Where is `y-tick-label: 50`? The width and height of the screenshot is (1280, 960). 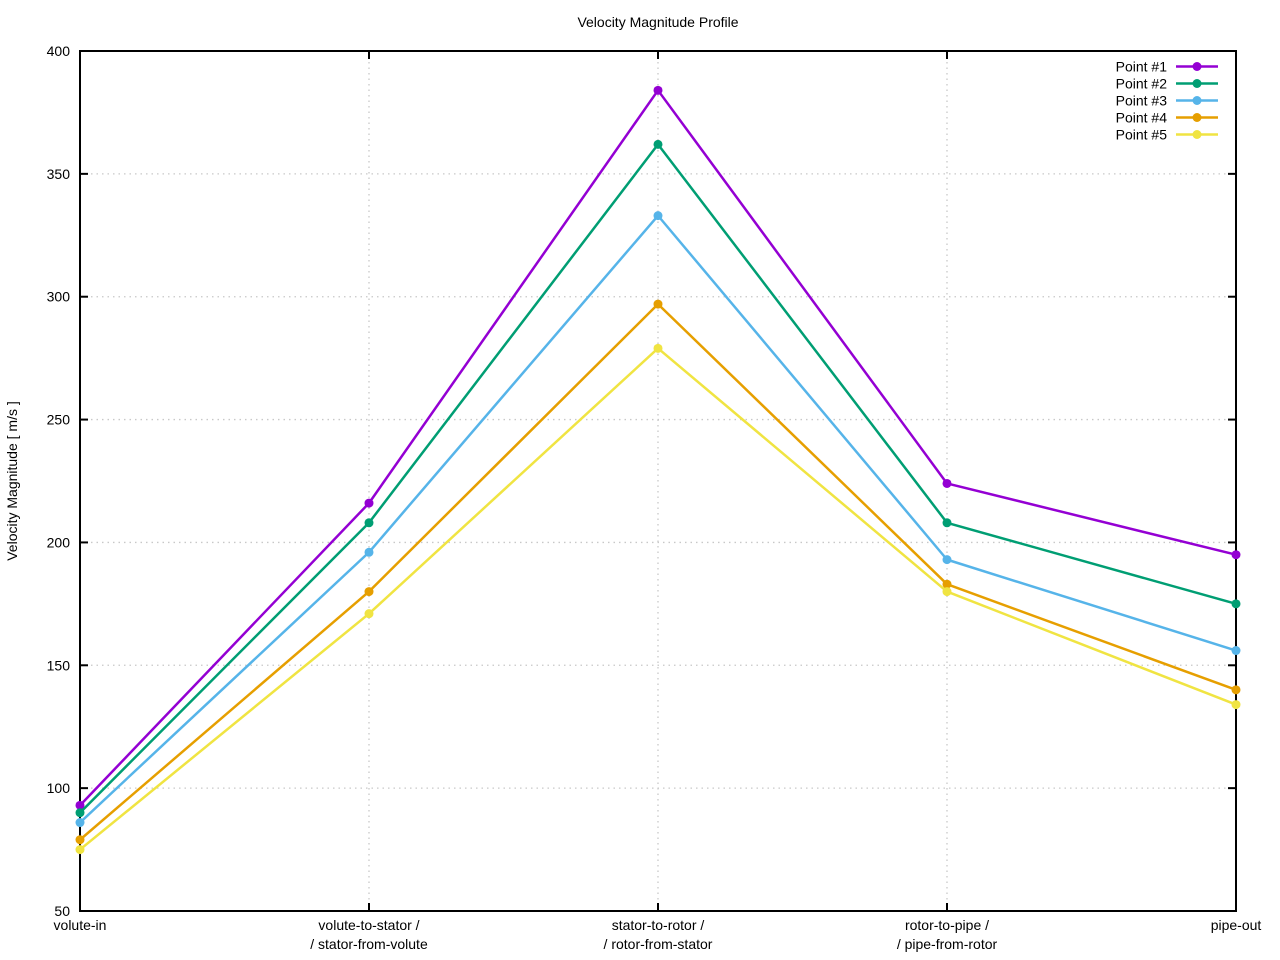
y-tick-label: 50 is located at coordinates (62, 911).